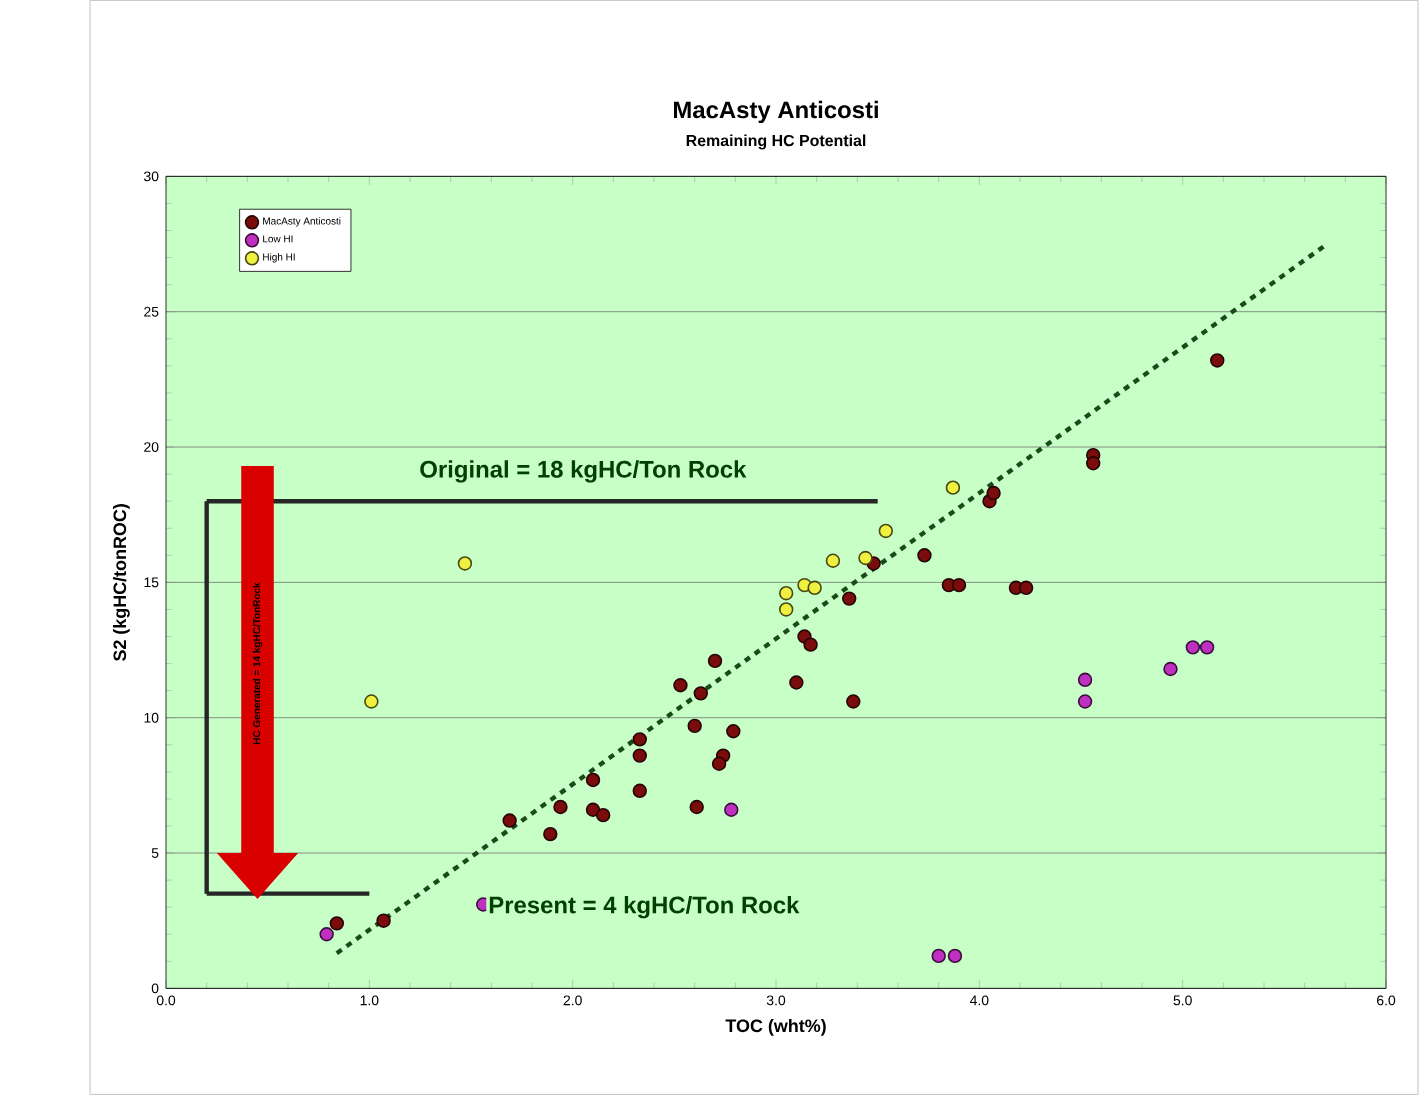 Image resolution: width=1426 pixels, height=1102 pixels. What do you see at coordinates (583, 471) in the screenshot?
I see `ref-line-label: Original = 18 kgHC/Ton Rock` at bounding box center [583, 471].